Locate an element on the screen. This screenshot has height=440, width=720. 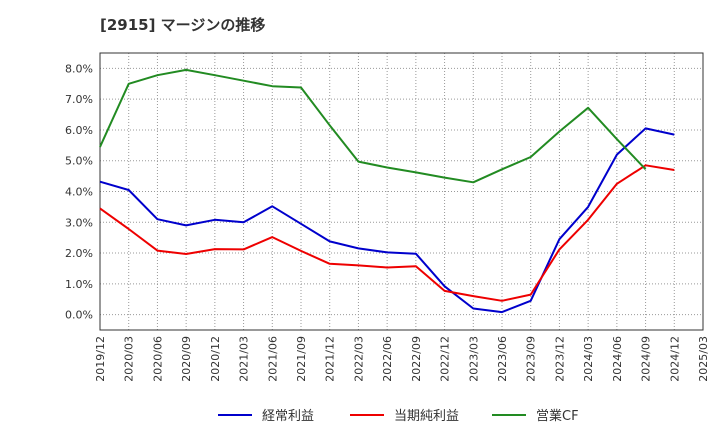
legend-label: 経常利益 is located at coordinates (288, 416).